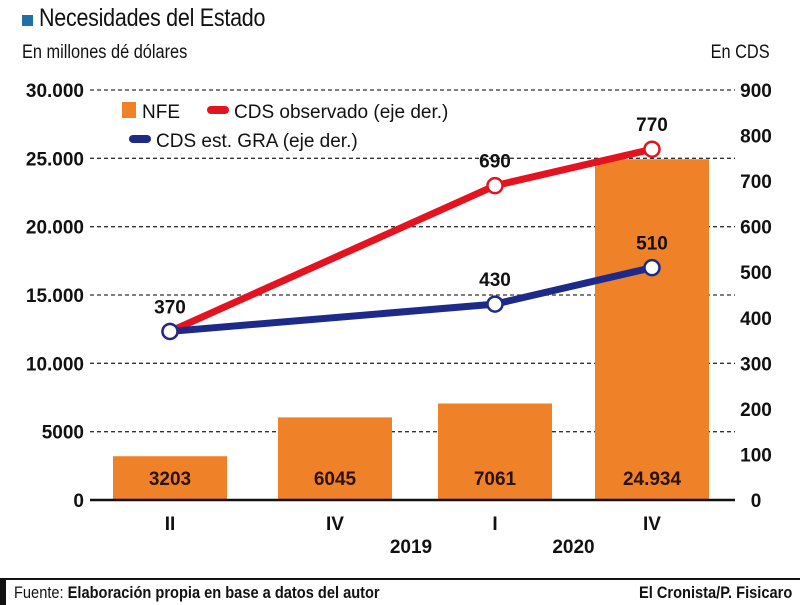 The width and height of the screenshot is (800, 605). Describe the element at coordinates (756, 273) in the screenshot. I see `right-tick-label: 500` at that location.